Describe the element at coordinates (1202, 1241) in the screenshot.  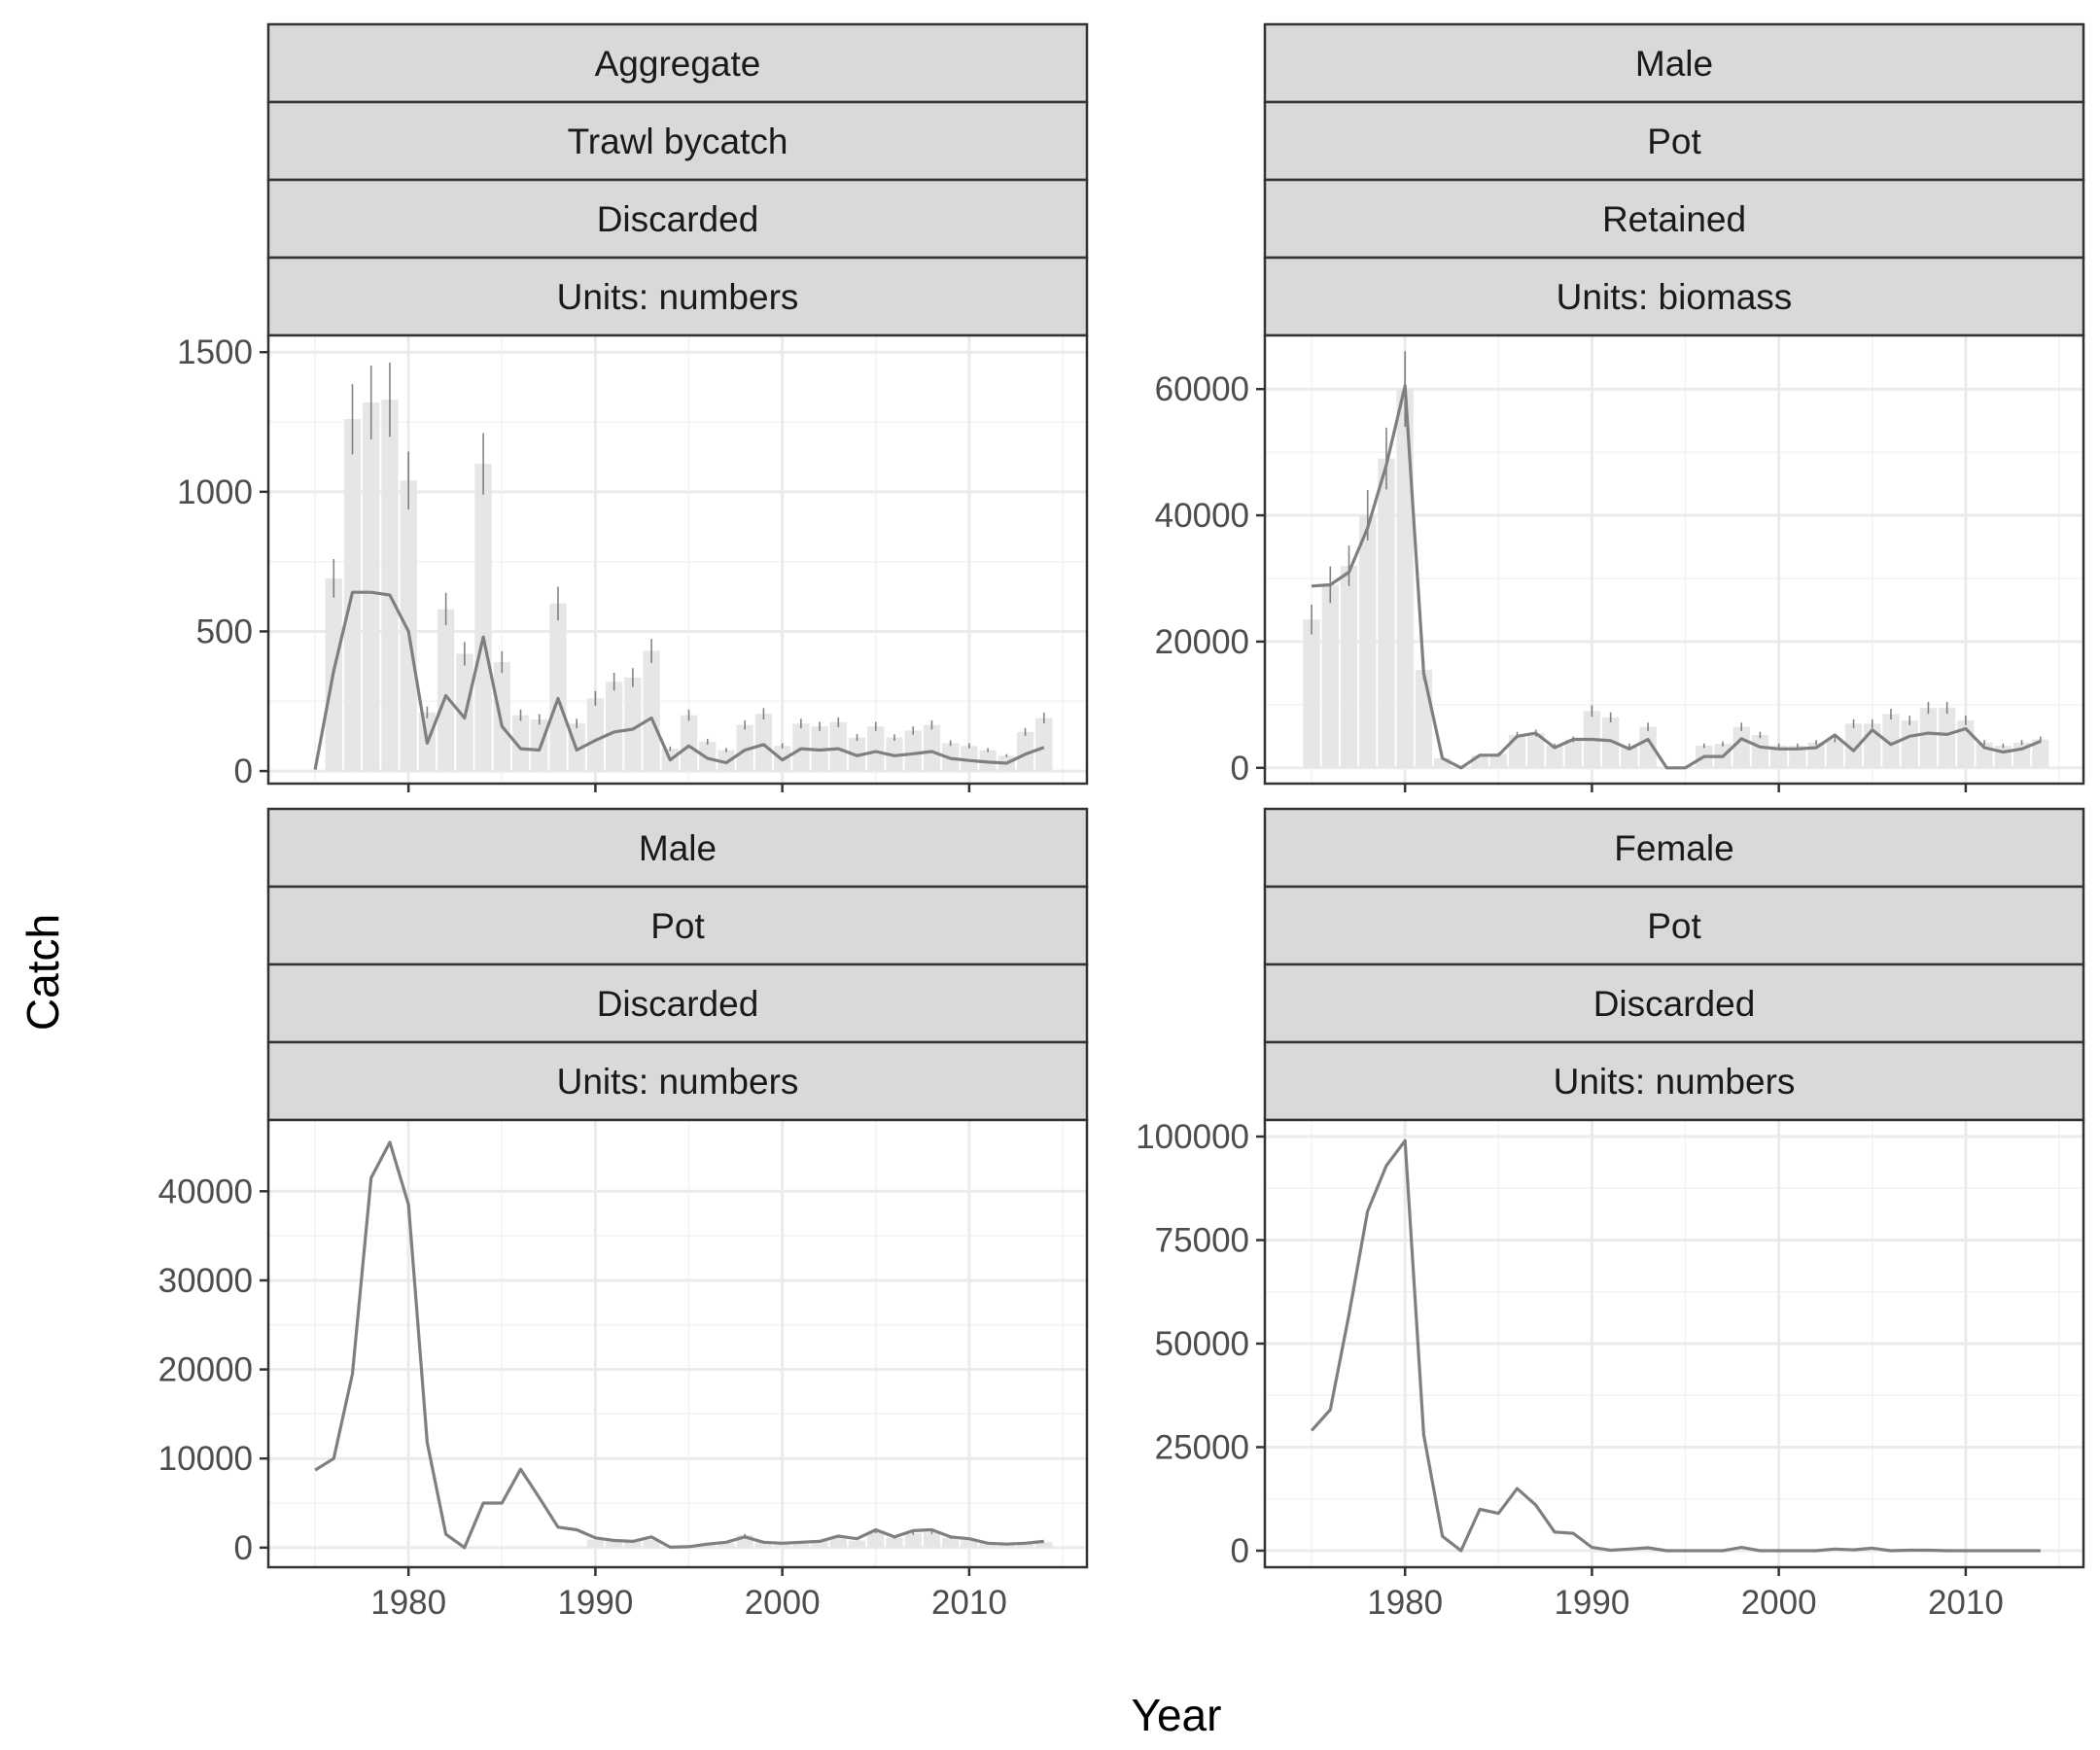
I see `y-tick-label: 75000` at that location.